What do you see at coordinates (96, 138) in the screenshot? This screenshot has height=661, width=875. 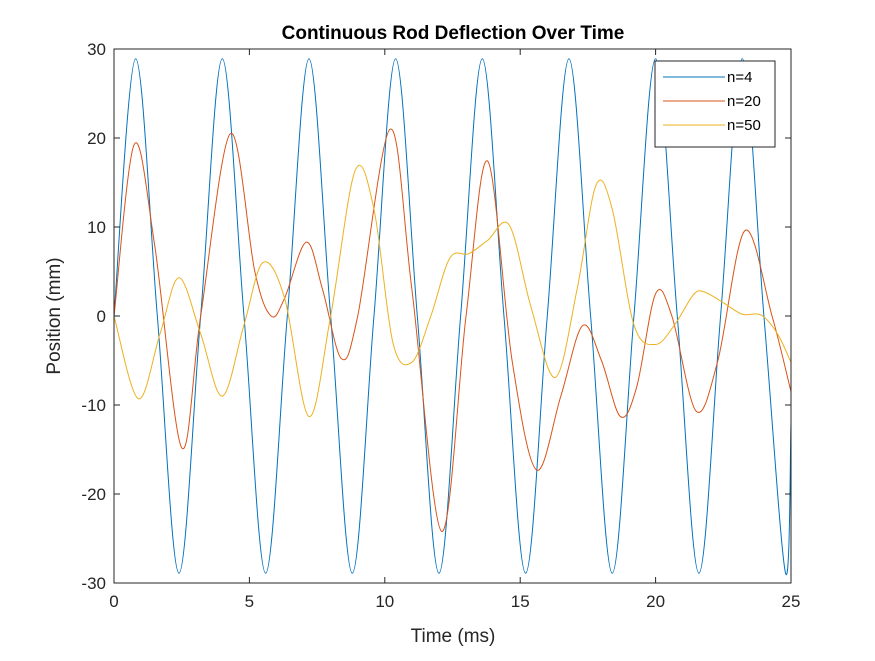 I see `y-tick-label: 20` at bounding box center [96, 138].